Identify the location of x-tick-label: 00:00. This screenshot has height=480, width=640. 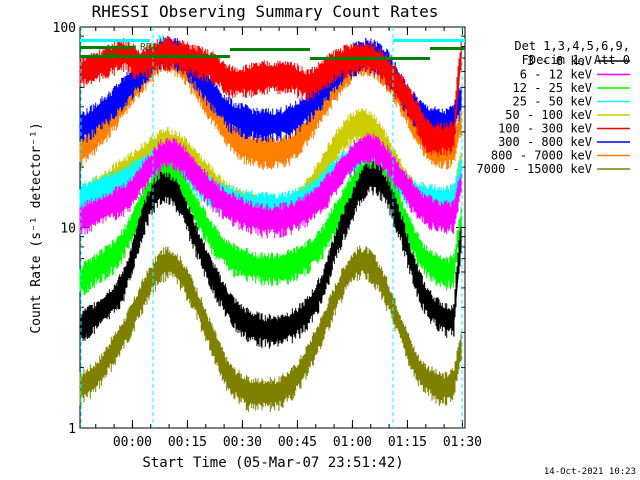
(132, 442).